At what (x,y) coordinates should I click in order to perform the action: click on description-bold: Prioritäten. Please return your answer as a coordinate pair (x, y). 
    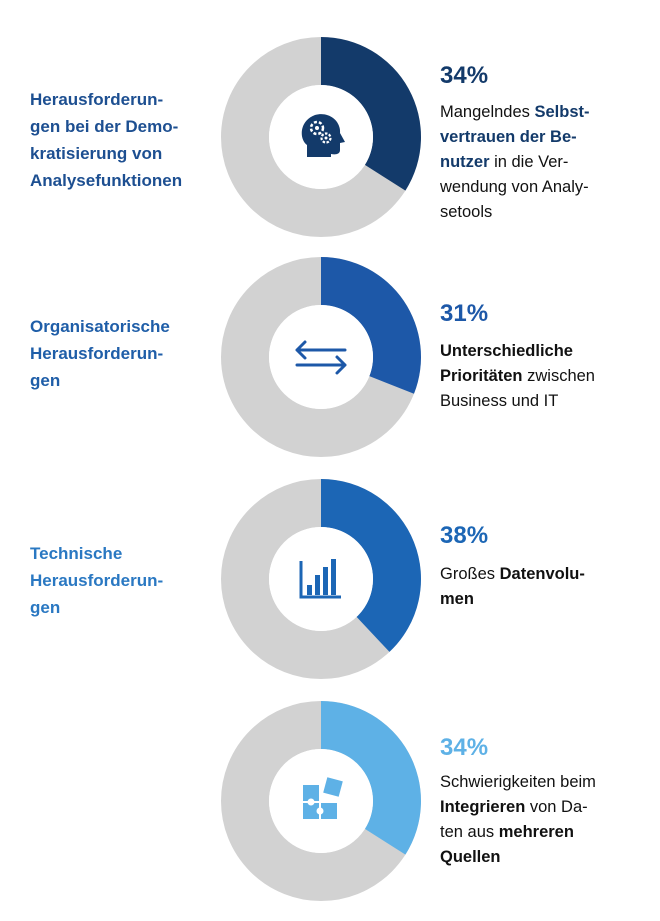
    Looking at the image, I should click on (481, 376).